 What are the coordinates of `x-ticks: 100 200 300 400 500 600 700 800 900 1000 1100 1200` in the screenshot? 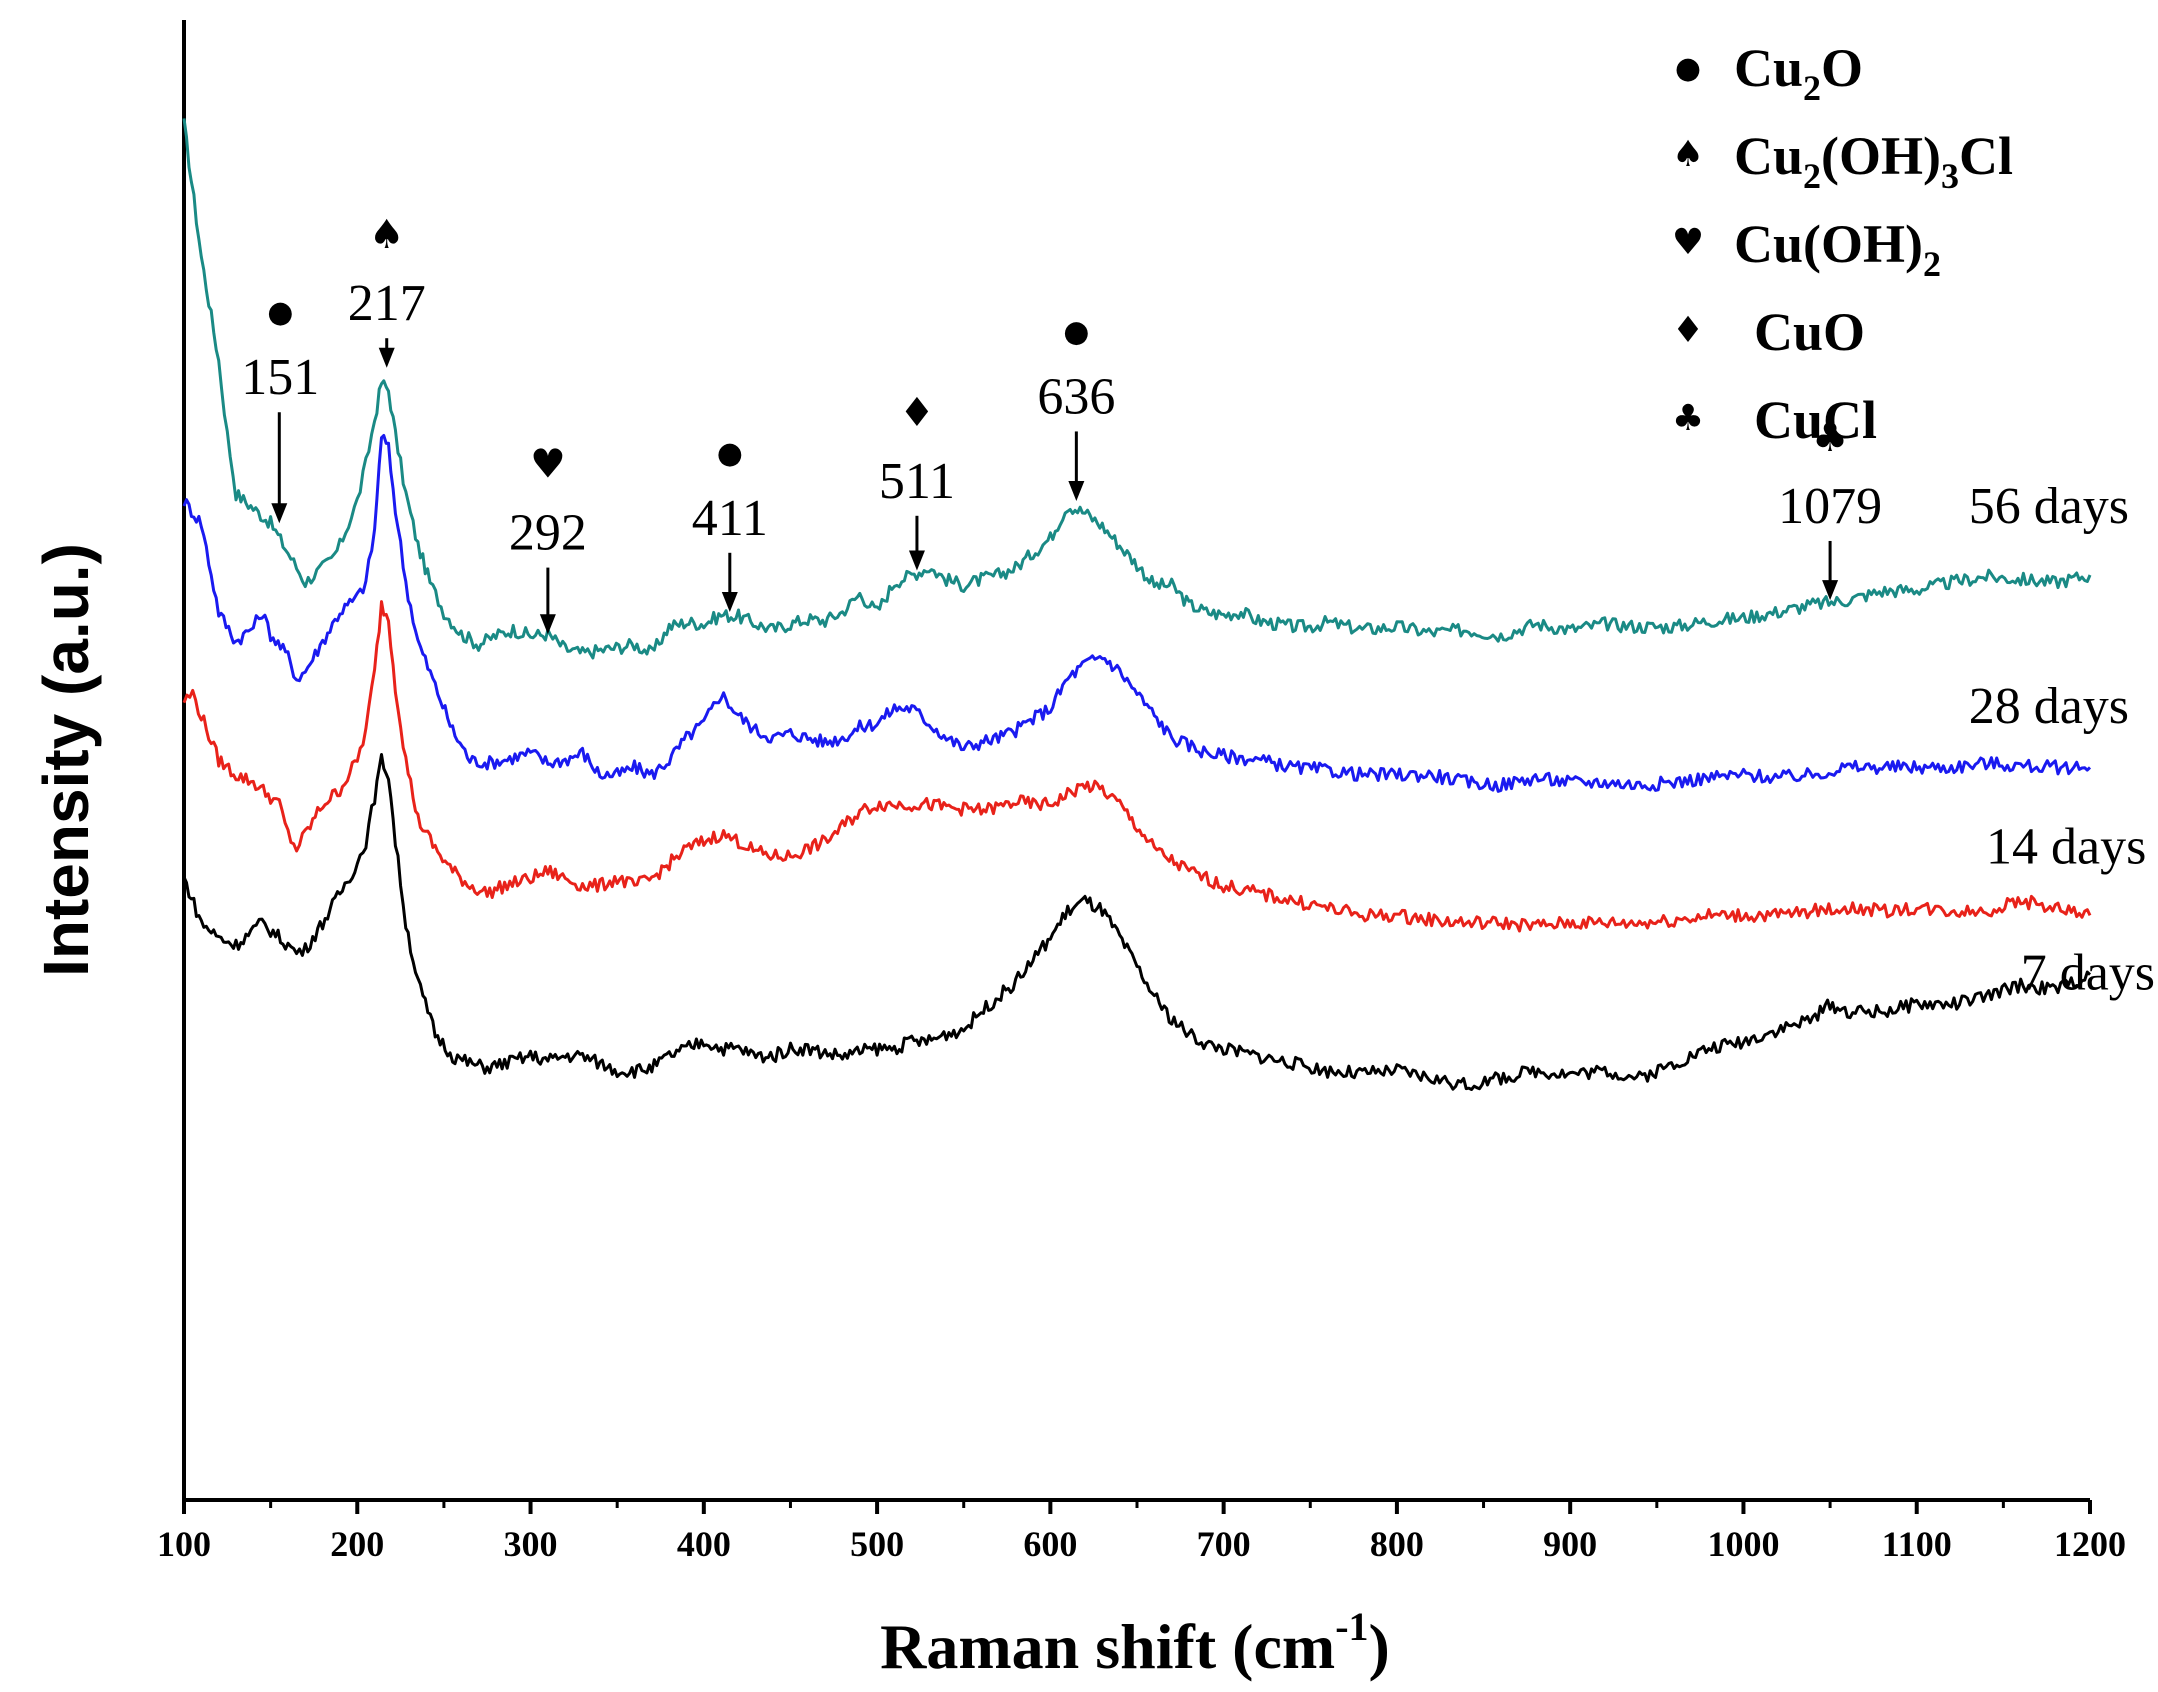 It's located at (1141, 1532).